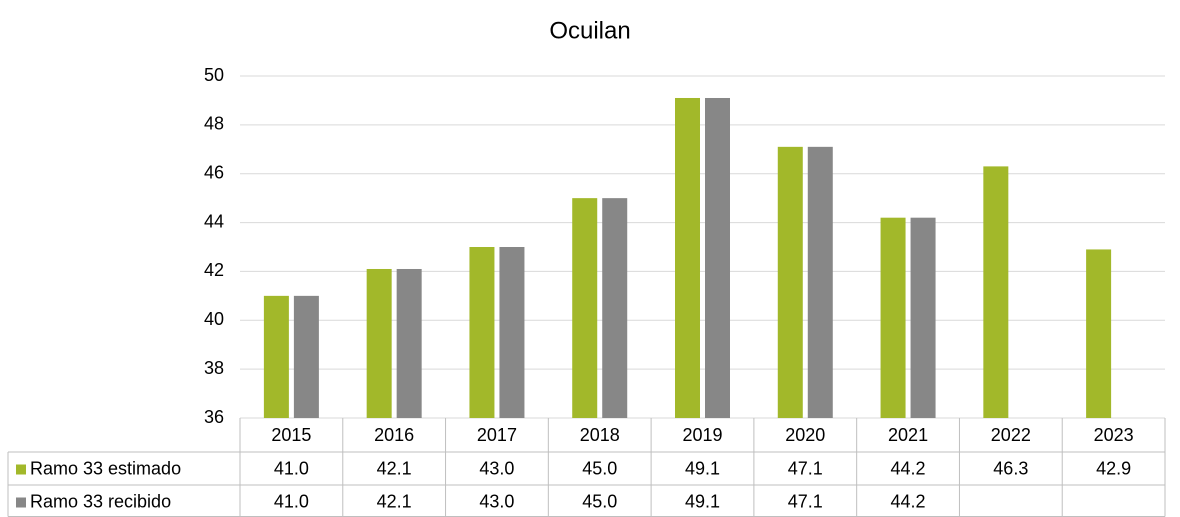  What do you see at coordinates (1011, 435) in the screenshot?
I see `x-tick-label: 2022` at bounding box center [1011, 435].